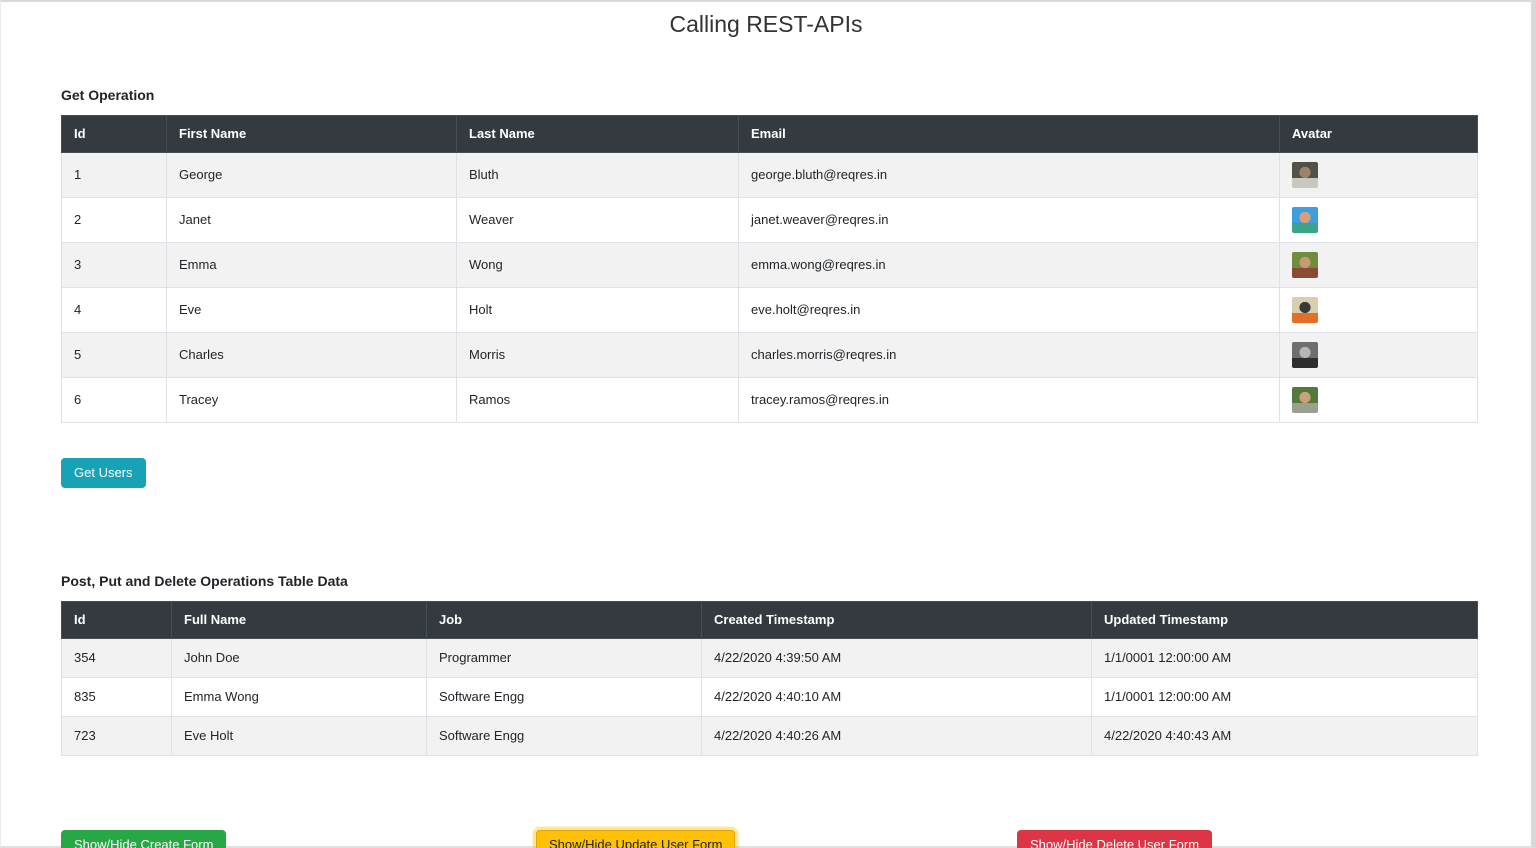 The width and height of the screenshot is (1536, 848). What do you see at coordinates (299, 697) in the screenshot?
I see `cell-full-name: Emma Wong` at bounding box center [299, 697].